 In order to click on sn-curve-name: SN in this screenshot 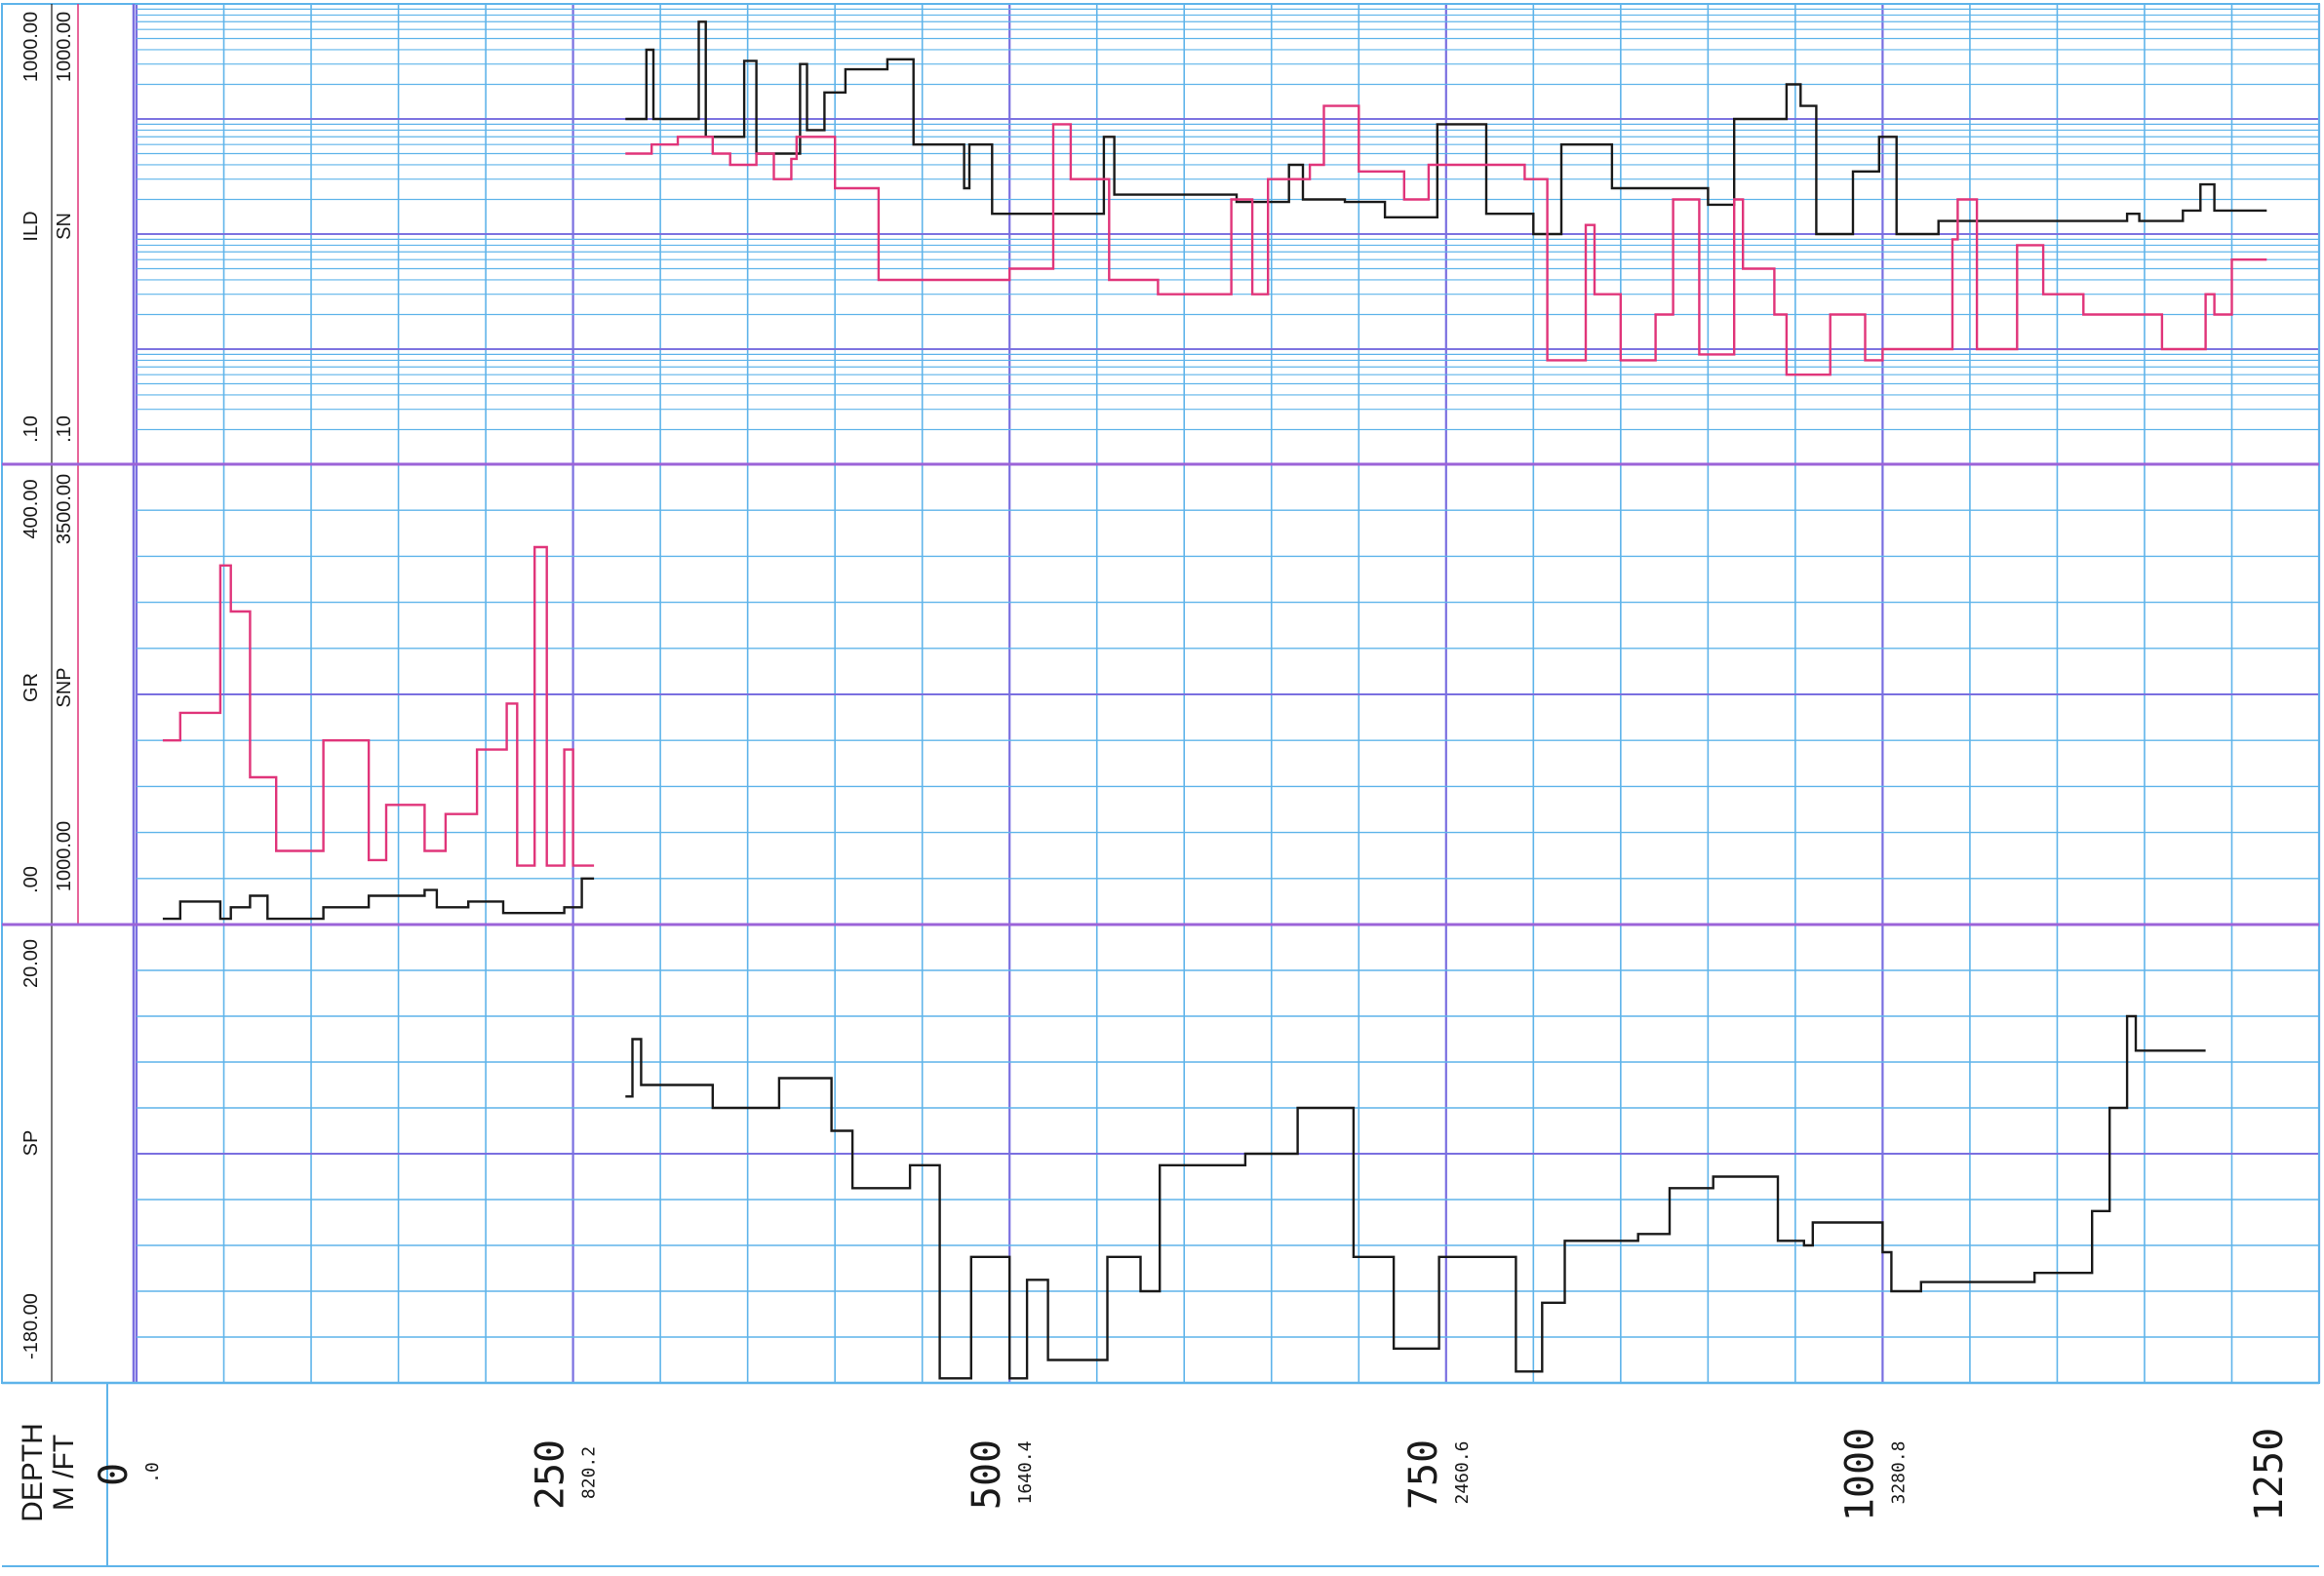, I will do `click(64, 226)`.